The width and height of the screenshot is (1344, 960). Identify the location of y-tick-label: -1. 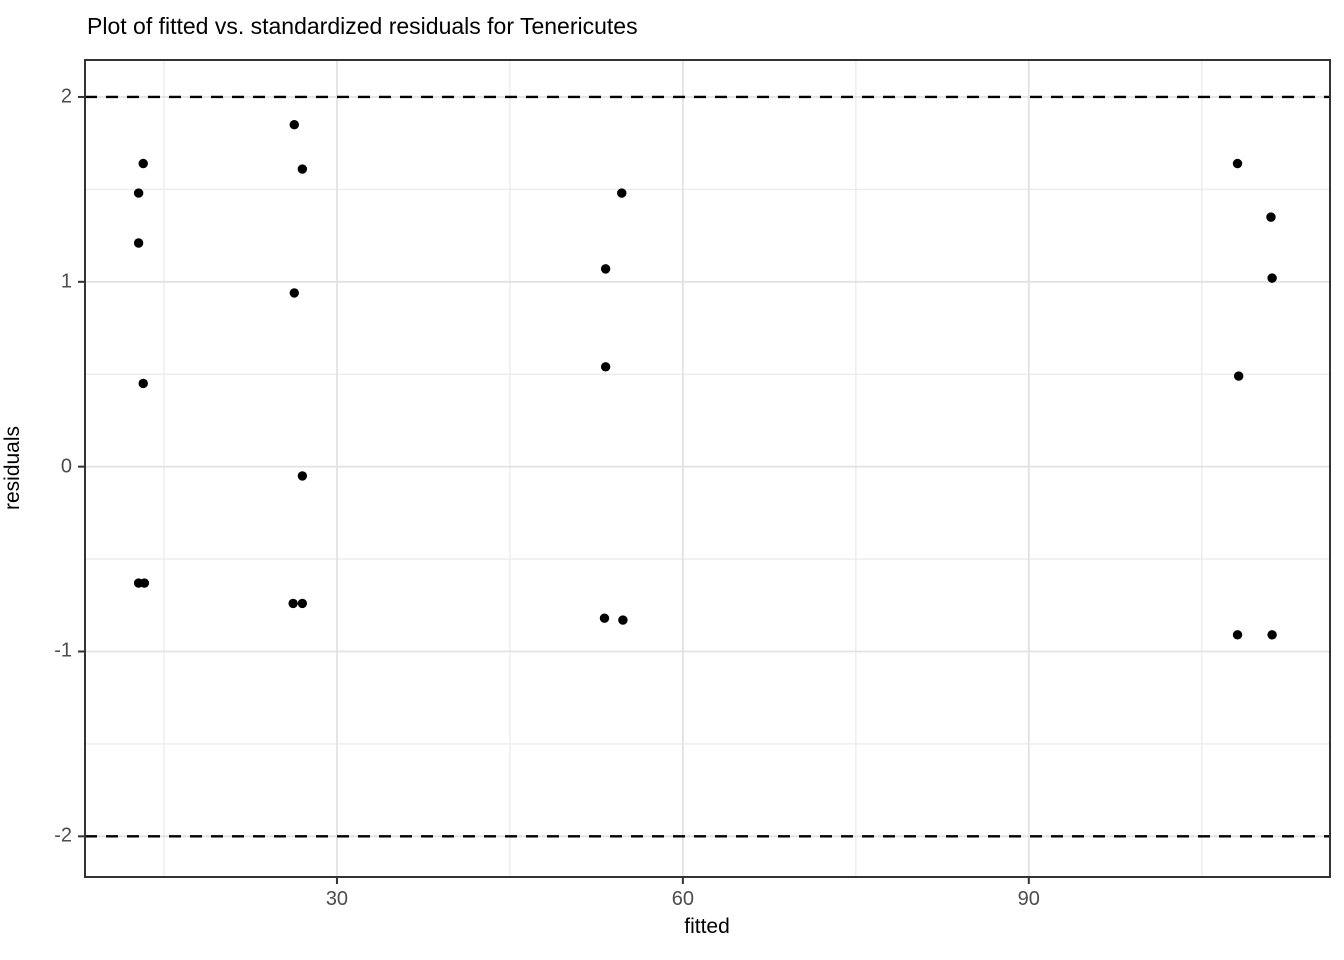
(63, 650).